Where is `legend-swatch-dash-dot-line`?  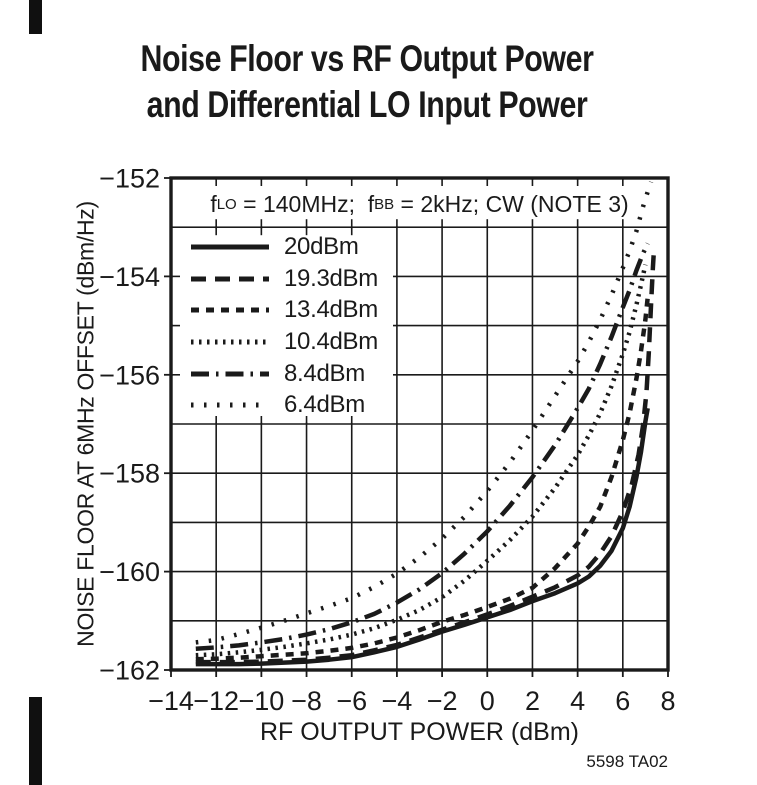 legend-swatch-dash-dot-line is located at coordinates (230, 374).